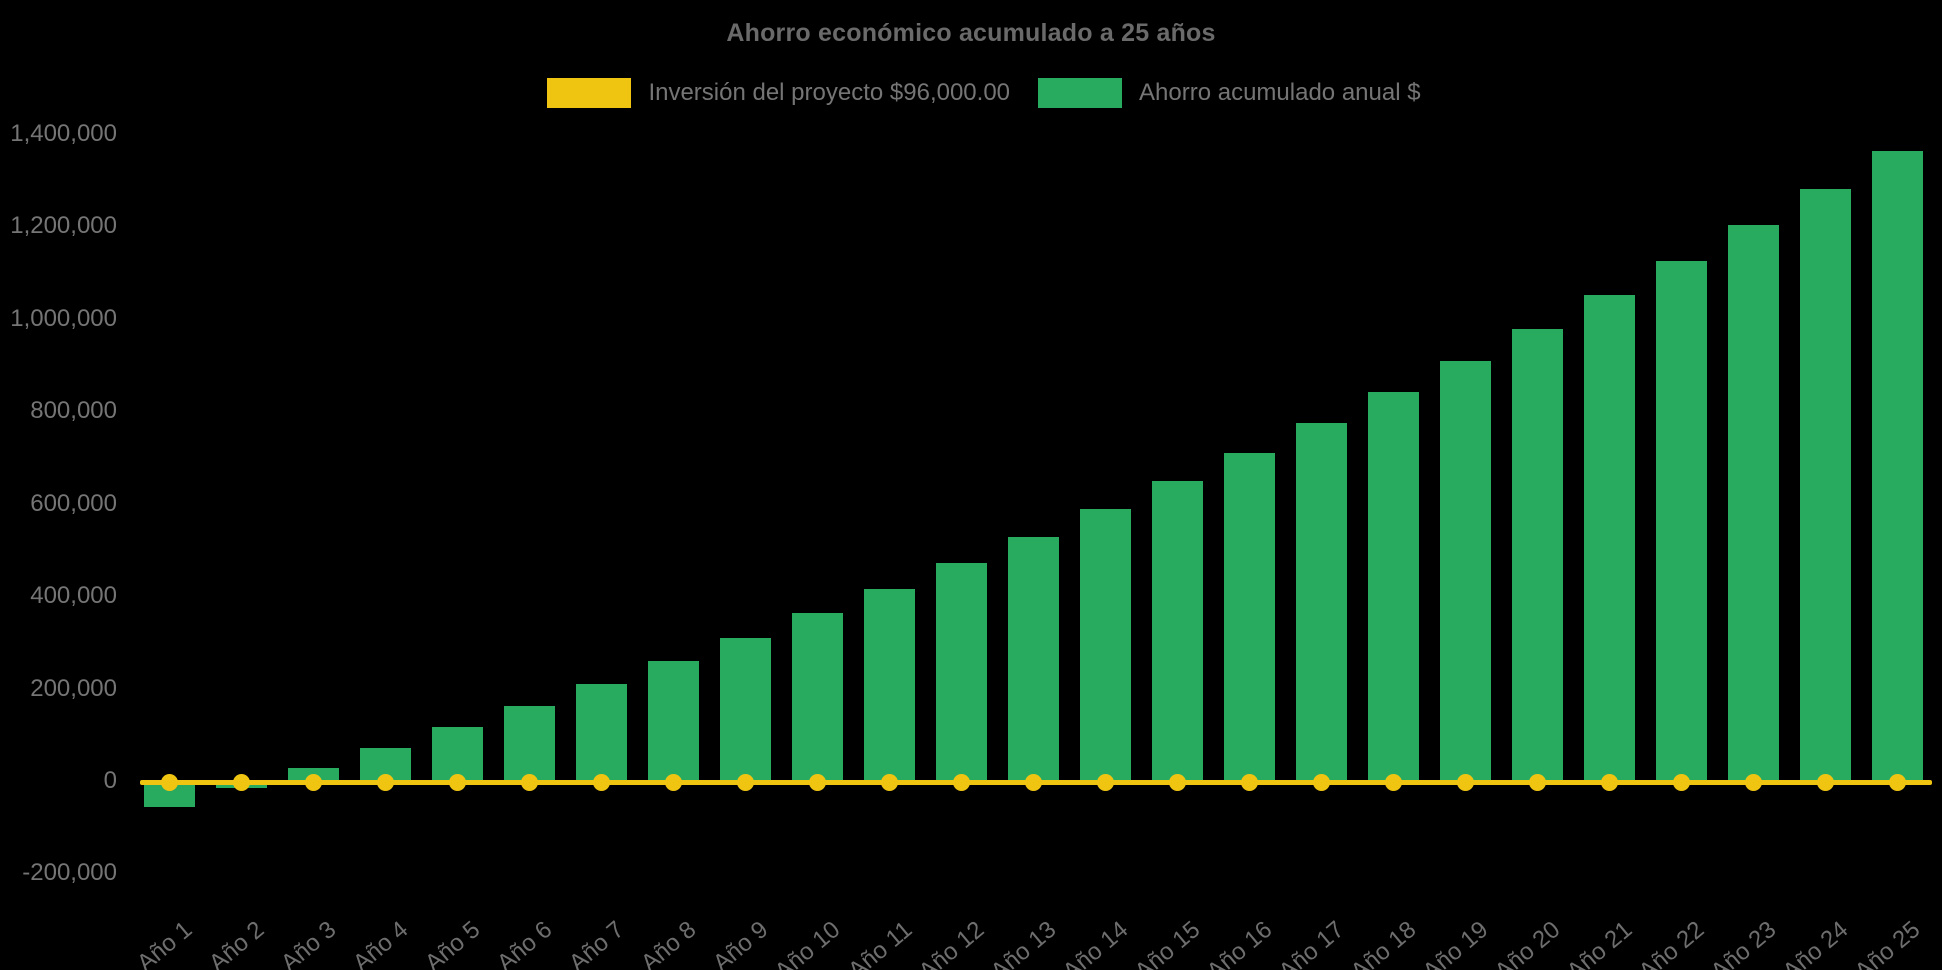 This screenshot has height=970, width=1942. I want to click on x-tick-label-año-25: Año 25, so click(1887, 943).